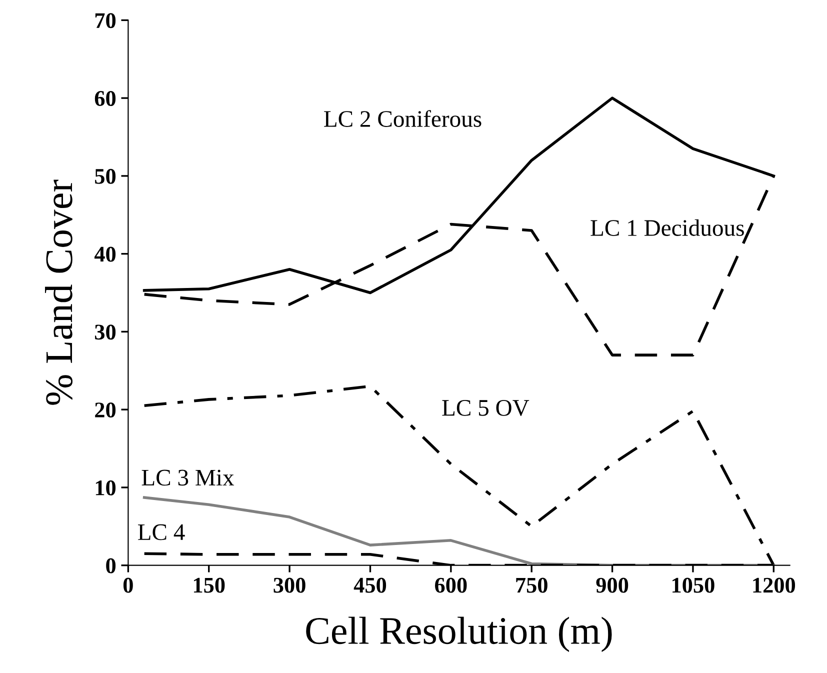 This screenshot has height=673, width=827. Describe the element at coordinates (111, 566) in the screenshot. I see `y-tick-label: 0` at that location.